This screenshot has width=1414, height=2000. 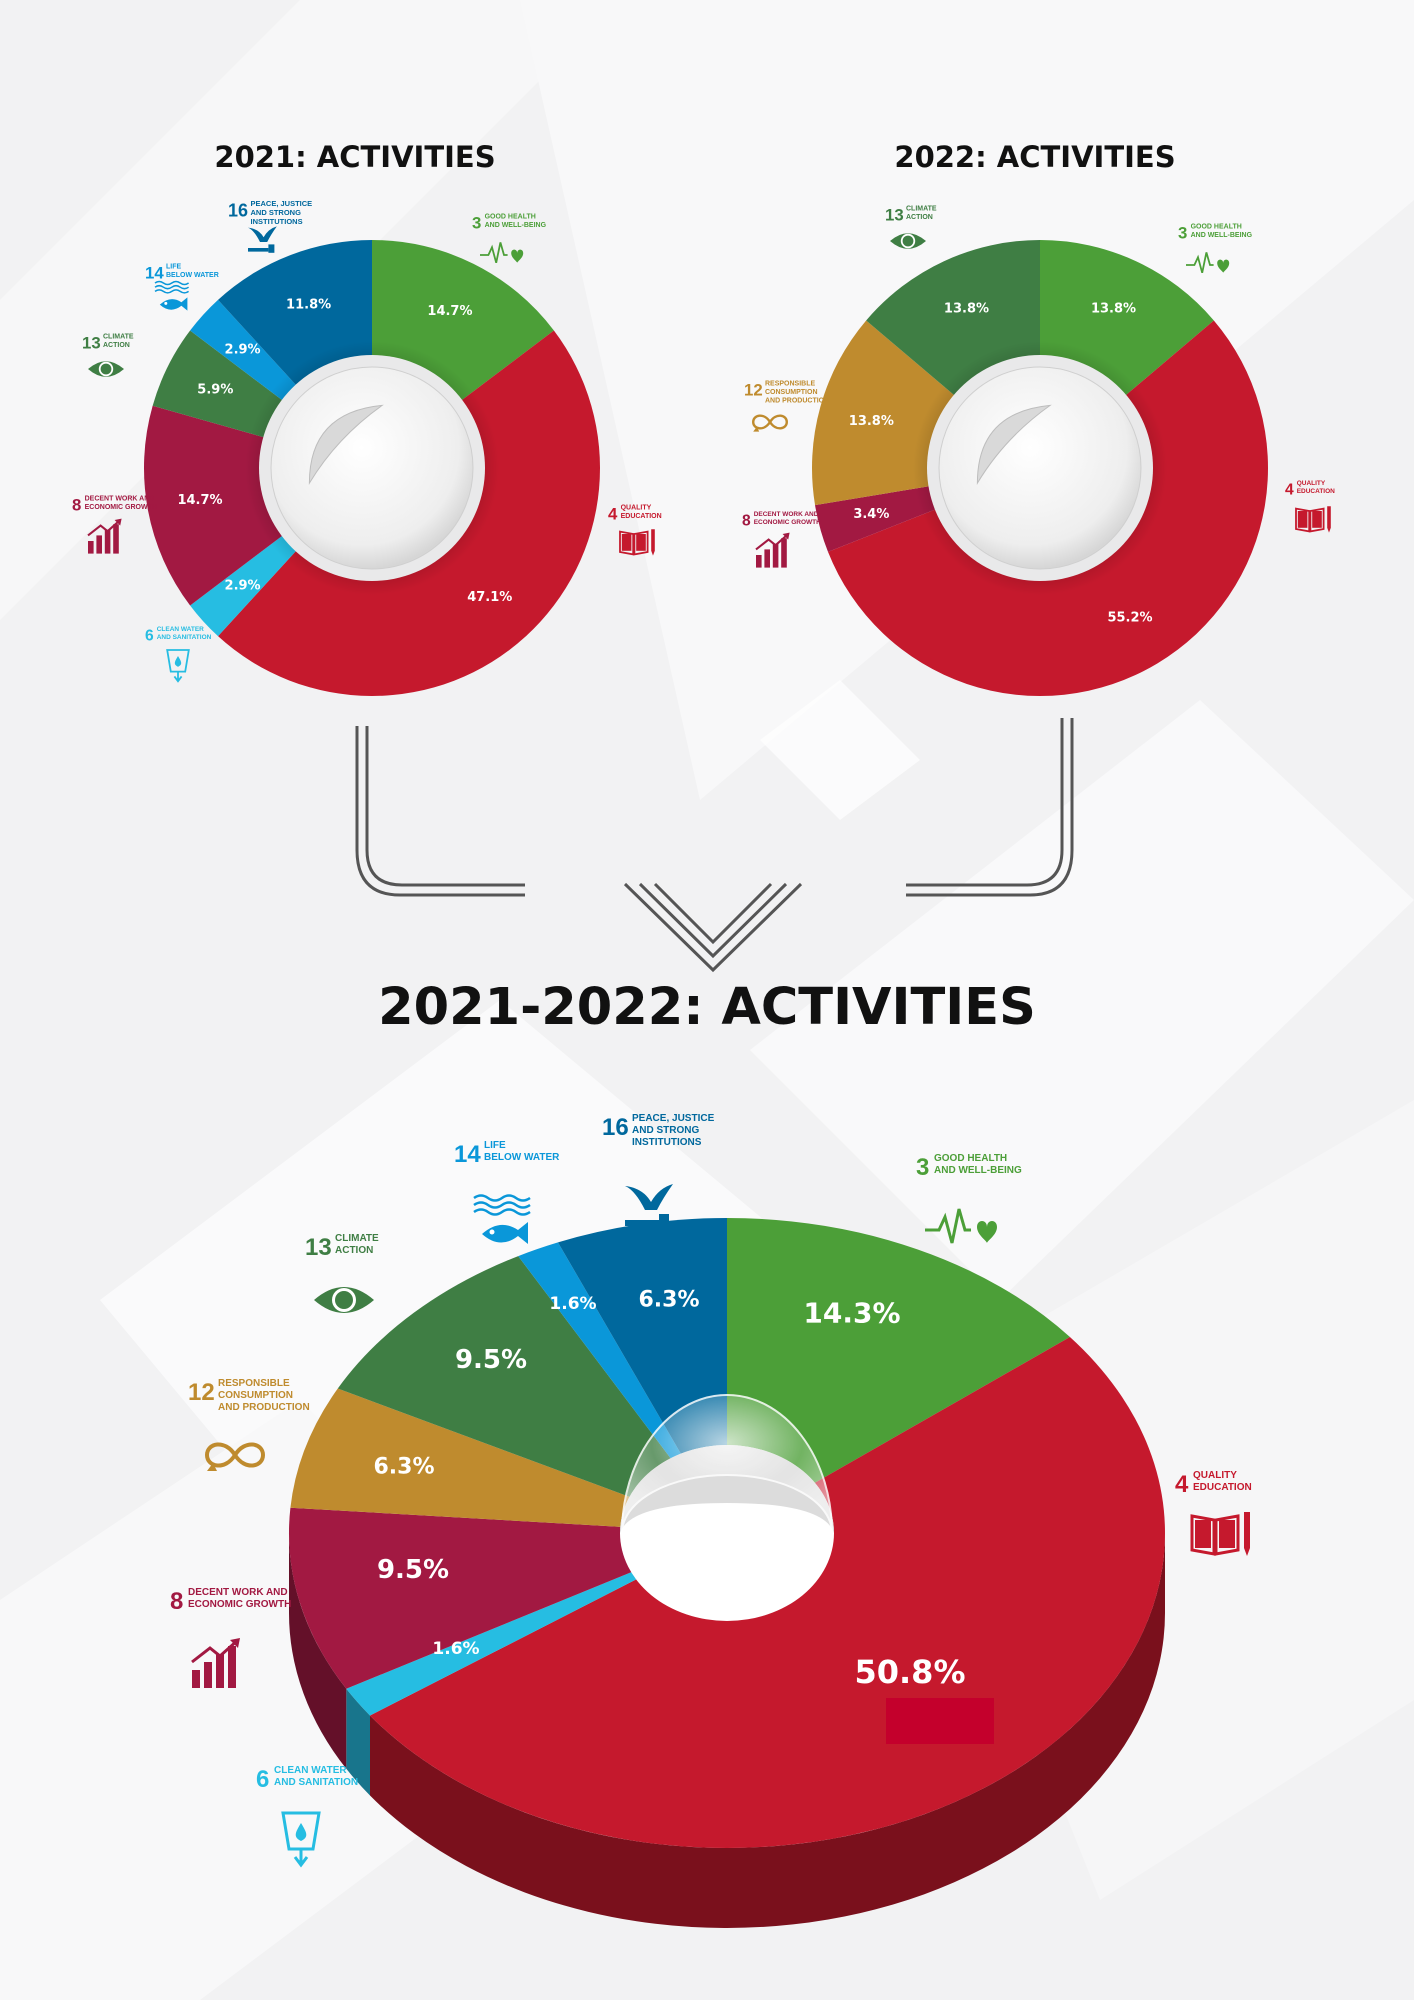 What do you see at coordinates (308, 304) in the screenshot?
I see `data-label: 11.8%` at bounding box center [308, 304].